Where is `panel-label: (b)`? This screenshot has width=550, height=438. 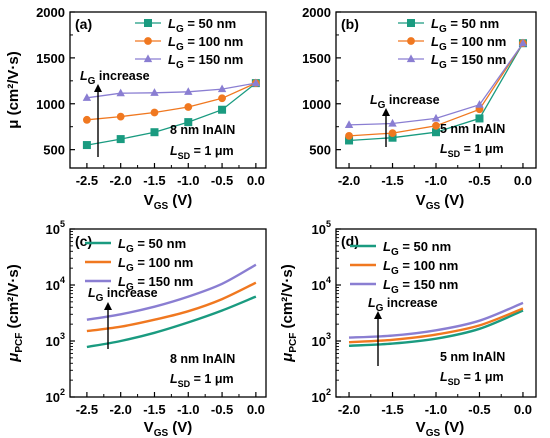 panel-label: (b) is located at coordinates (350, 24).